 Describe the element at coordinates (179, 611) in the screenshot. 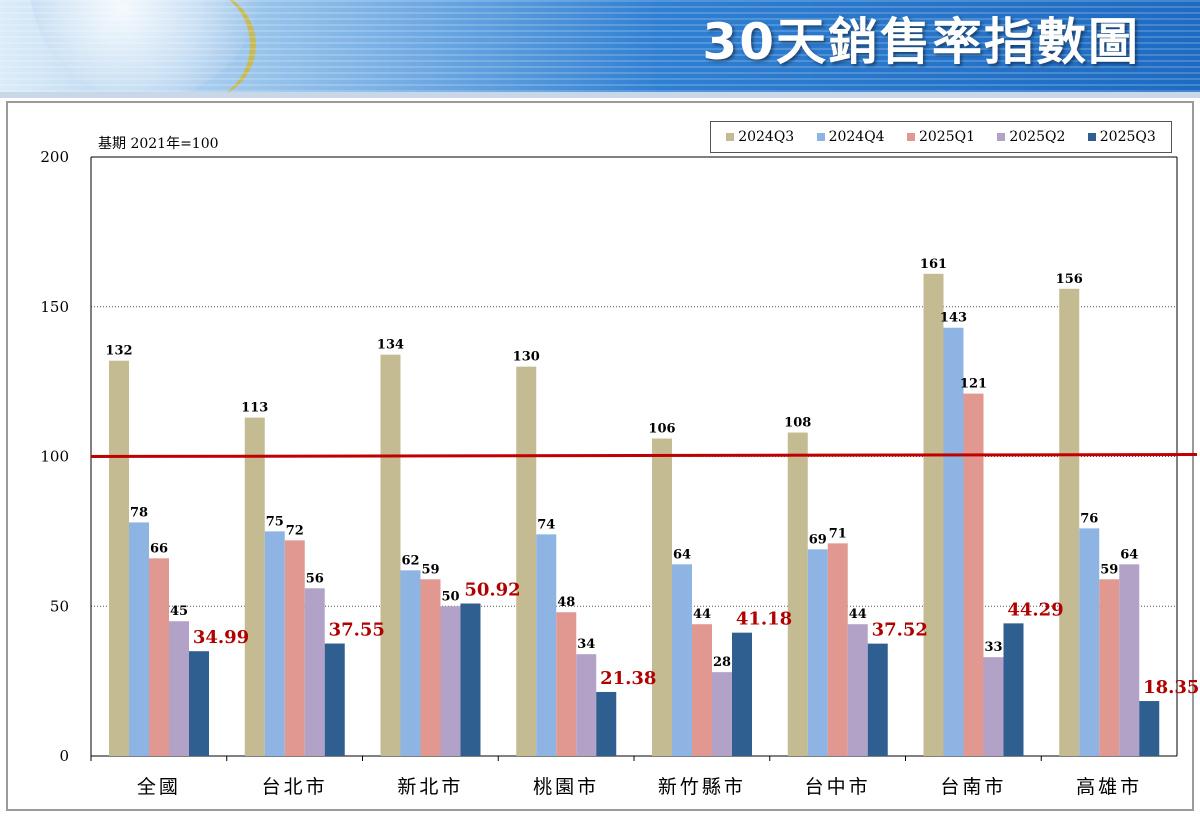

I see `data-label: 45` at that location.